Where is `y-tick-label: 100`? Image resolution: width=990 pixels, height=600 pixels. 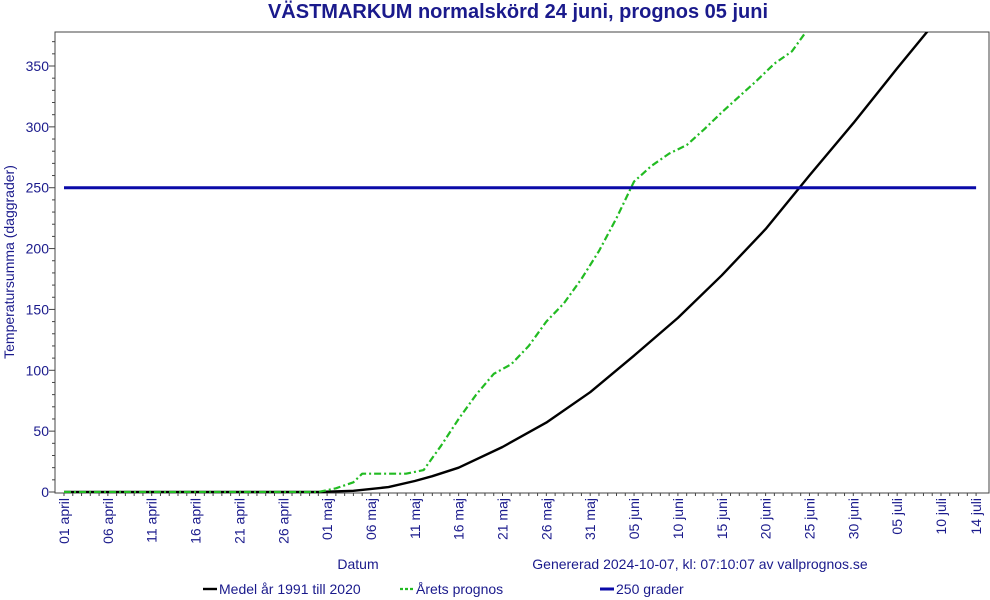 y-tick-label: 100 is located at coordinates (38, 370).